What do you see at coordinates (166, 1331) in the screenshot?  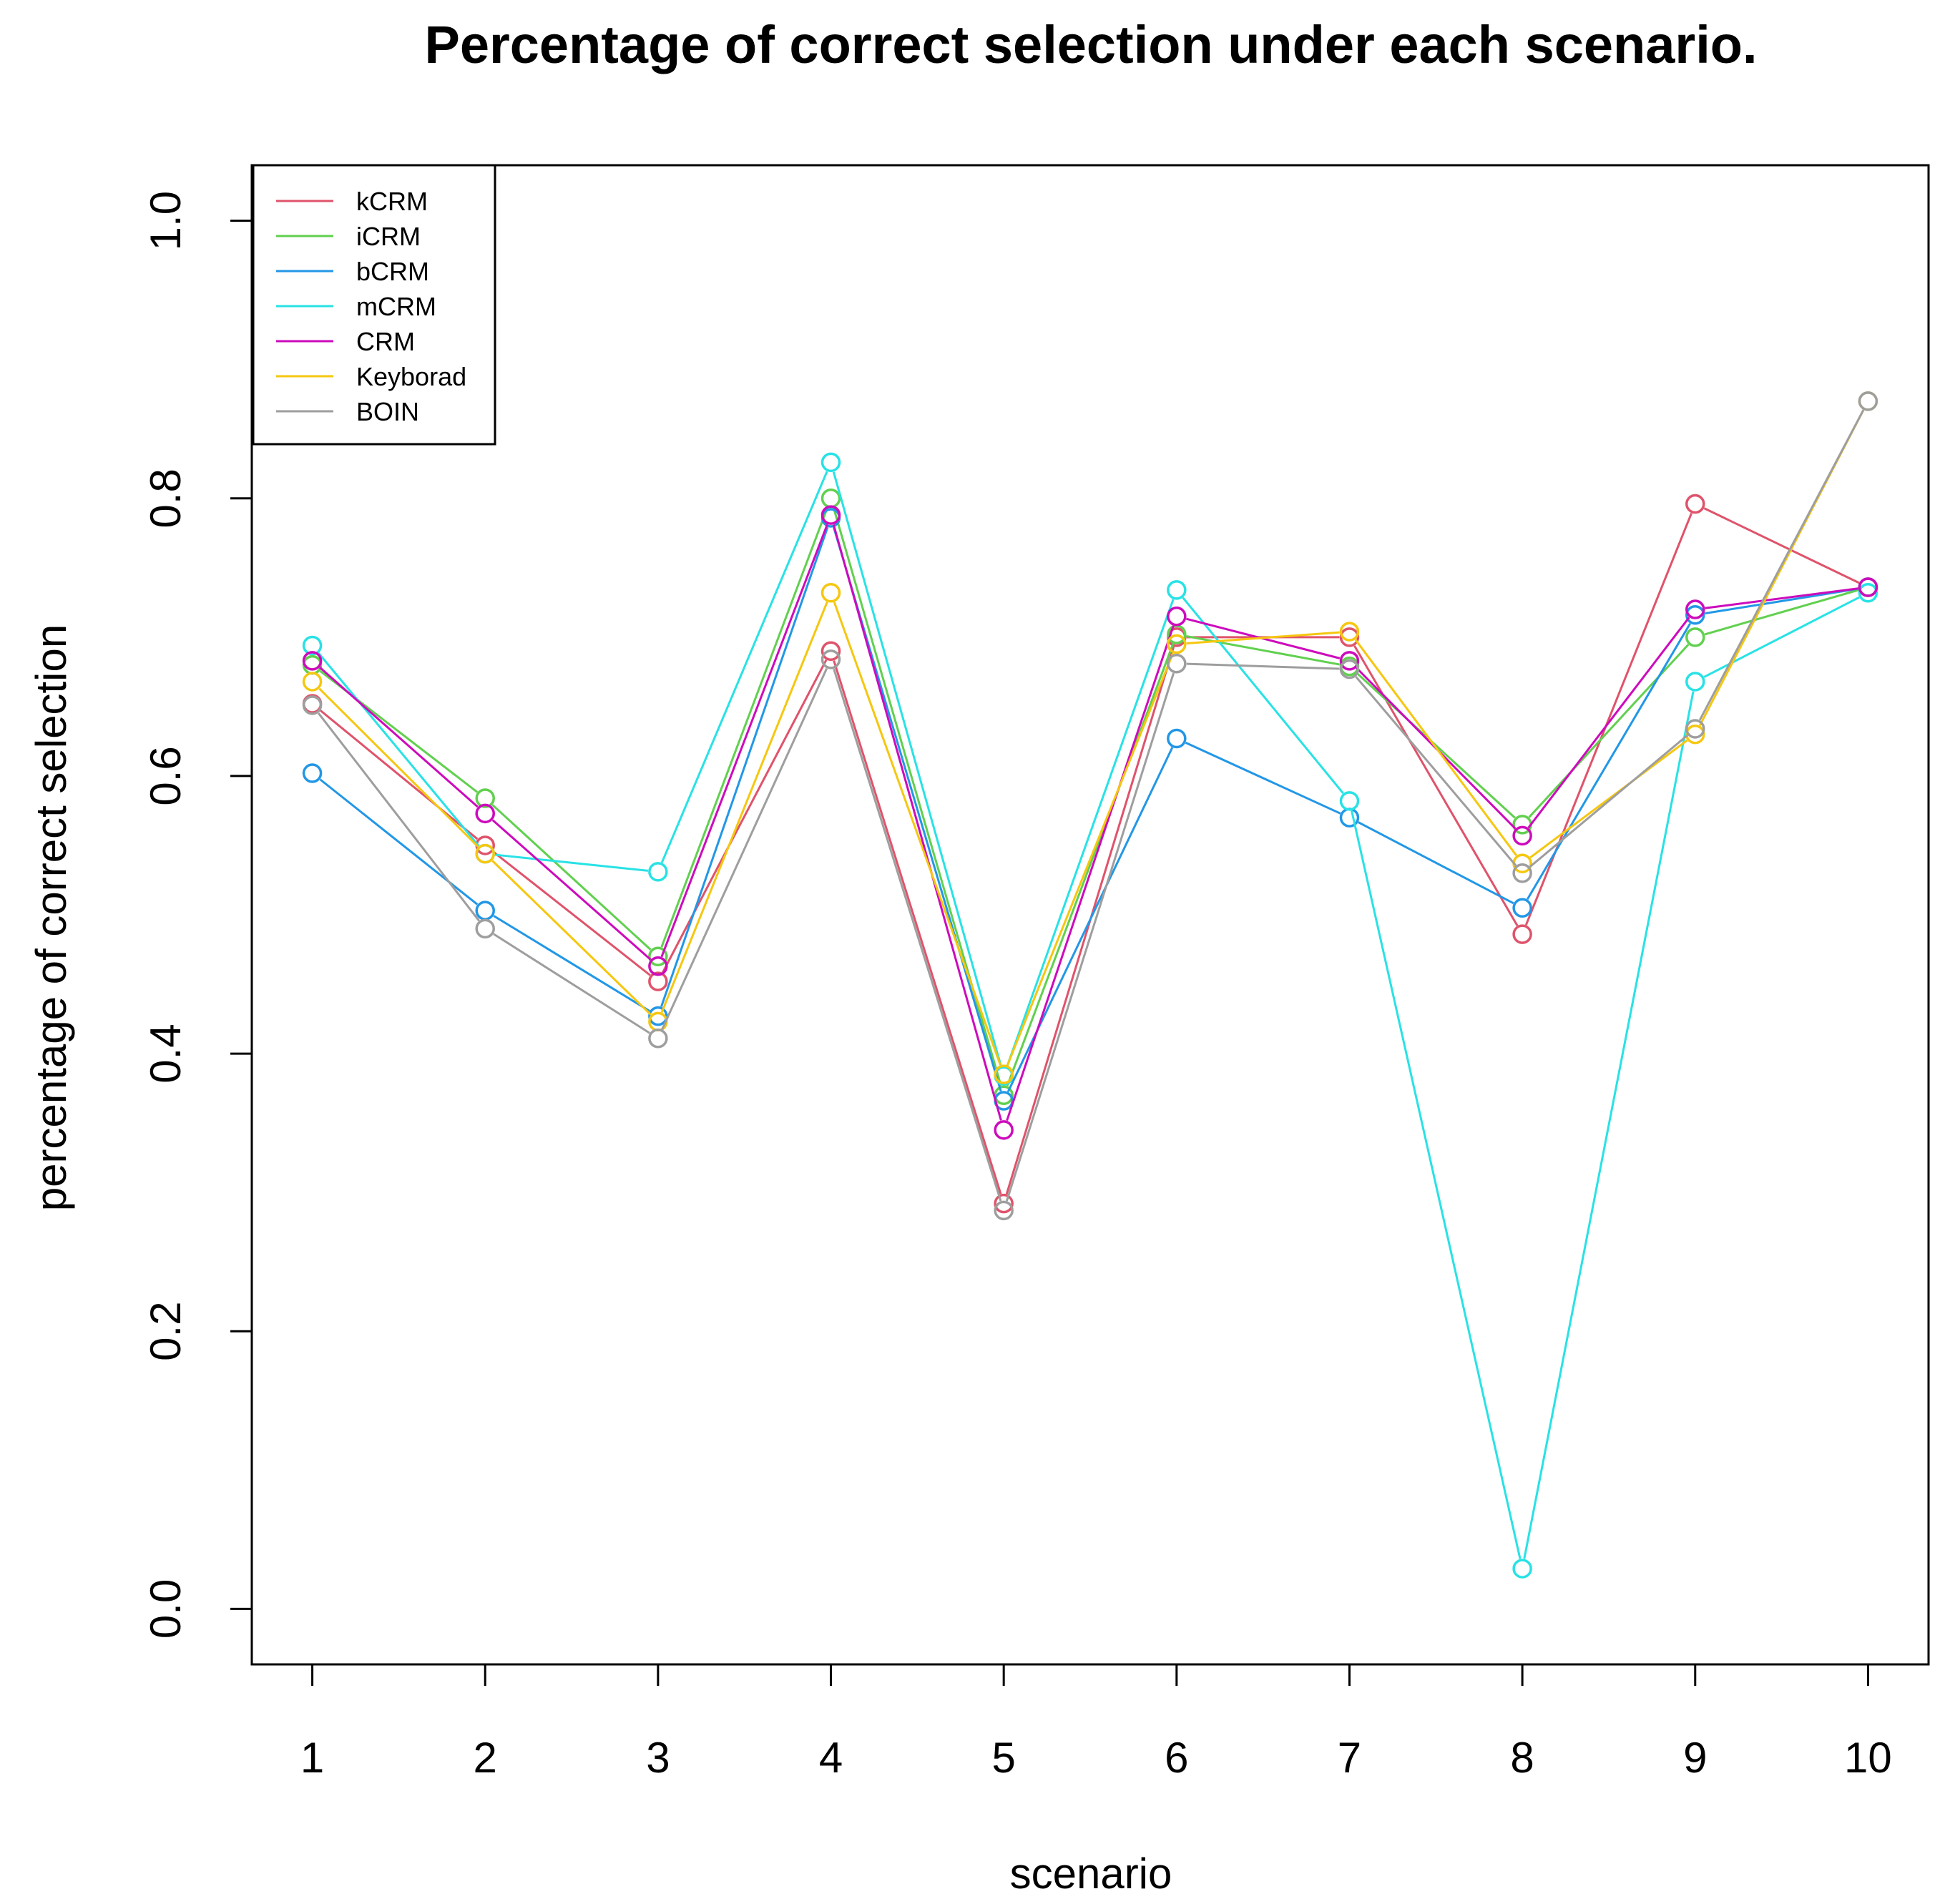 I see `y-tick-label: 0.2` at bounding box center [166, 1331].